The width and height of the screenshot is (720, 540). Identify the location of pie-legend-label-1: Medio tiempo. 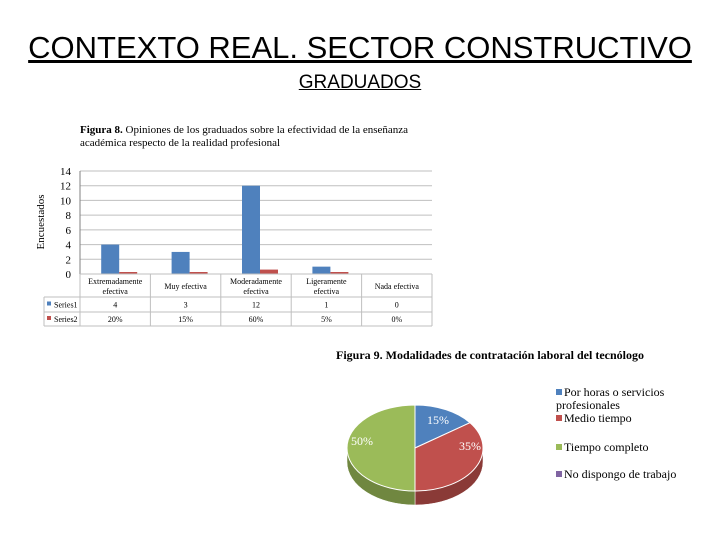
(598, 418).